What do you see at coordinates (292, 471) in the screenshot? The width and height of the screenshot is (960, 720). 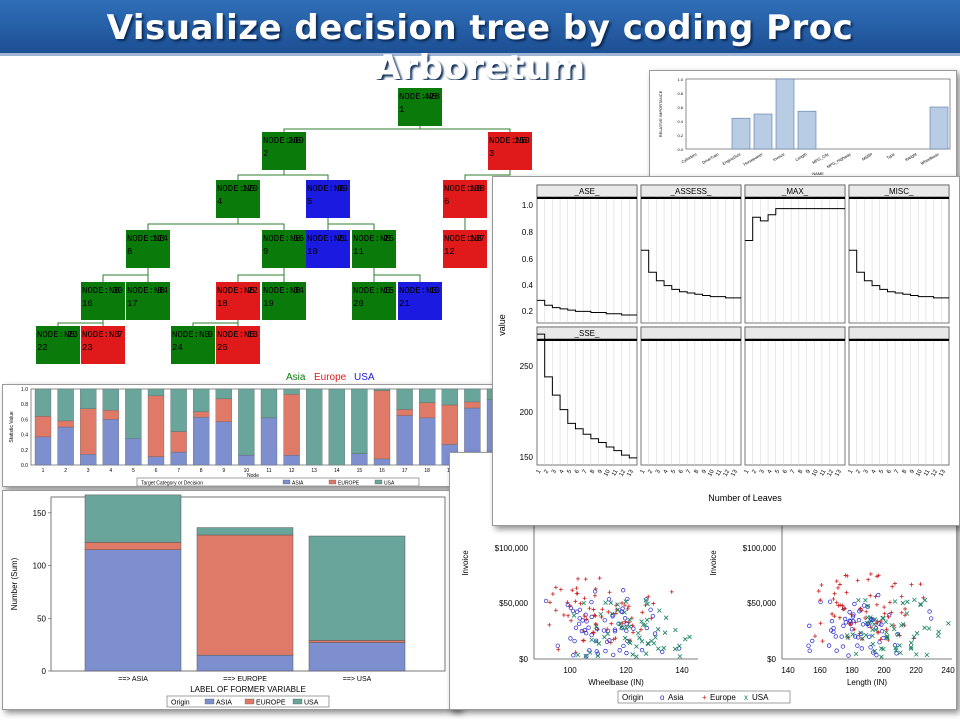 I see `pct-x-tick: 12` at bounding box center [292, 471].